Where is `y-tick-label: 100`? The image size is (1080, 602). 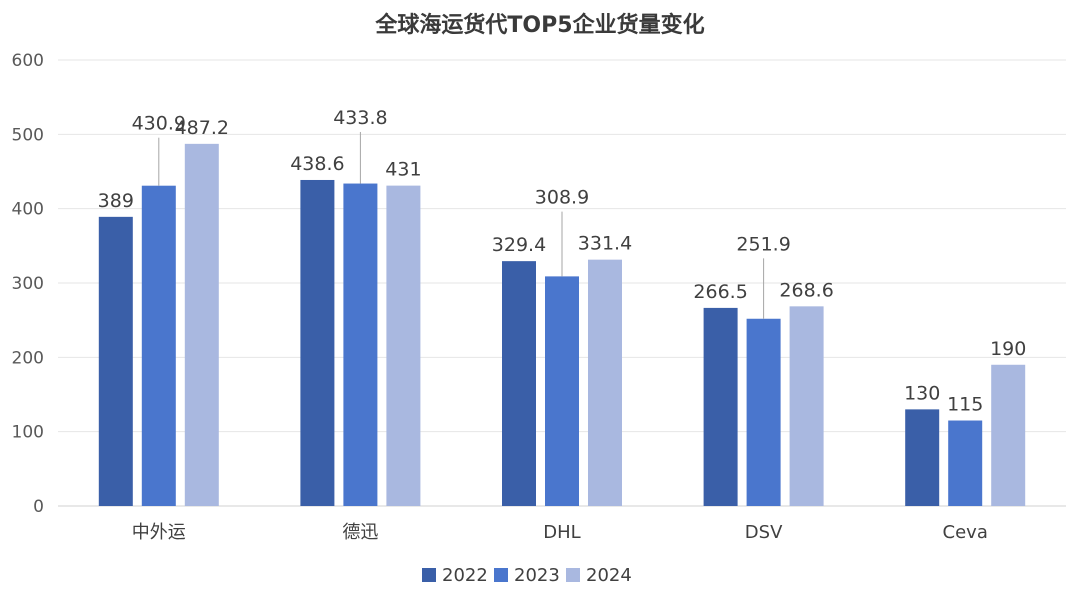 y-tick-label: 100 is located at coordinates (28, 433).